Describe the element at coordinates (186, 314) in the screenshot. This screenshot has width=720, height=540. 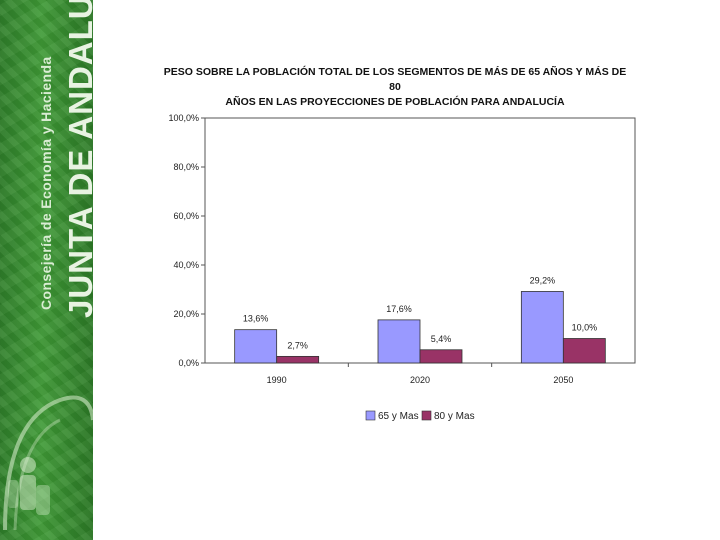
I see `y-tick-label: 20,0%` at that location.